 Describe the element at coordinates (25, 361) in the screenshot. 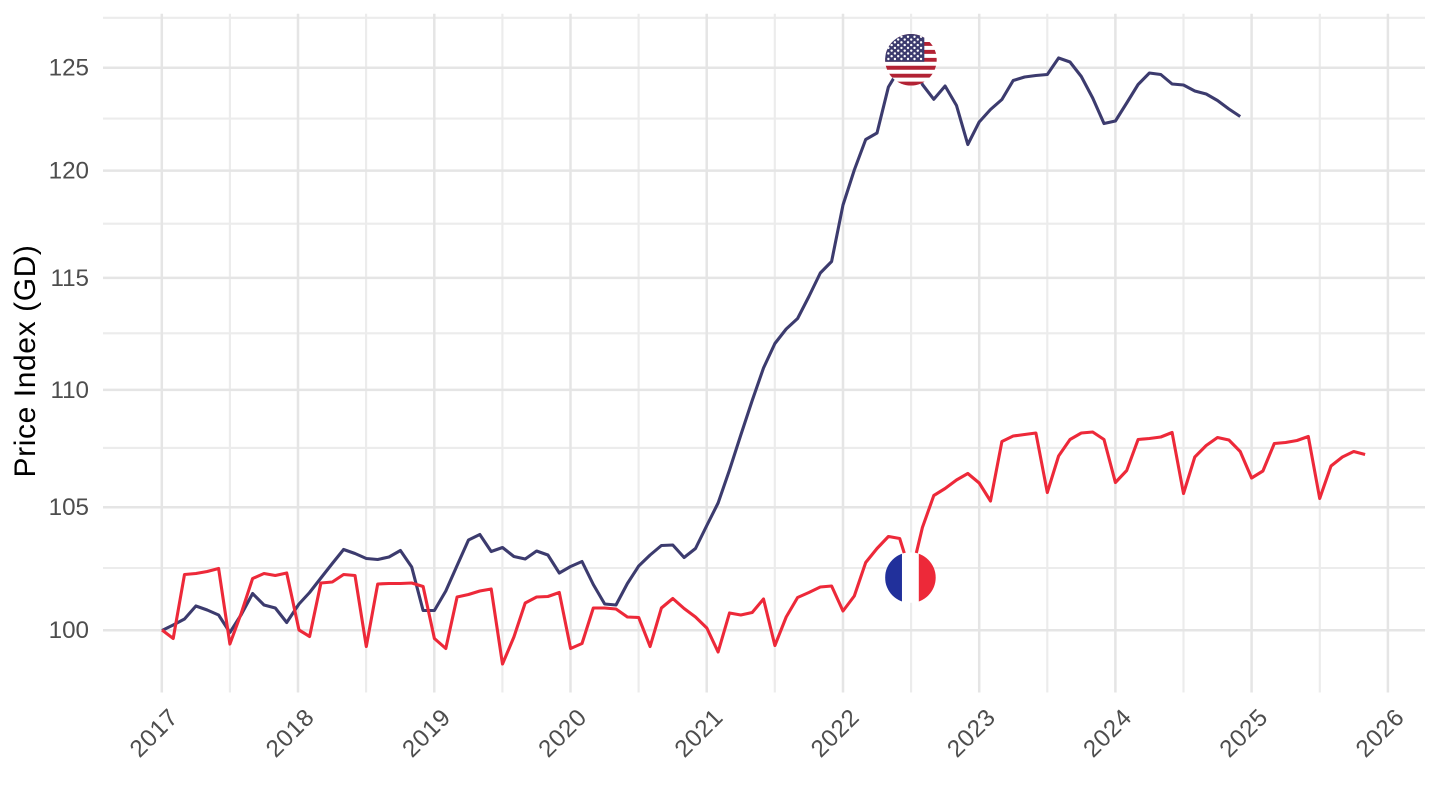

I see `svg-text: Price Index (GD)` at that location.